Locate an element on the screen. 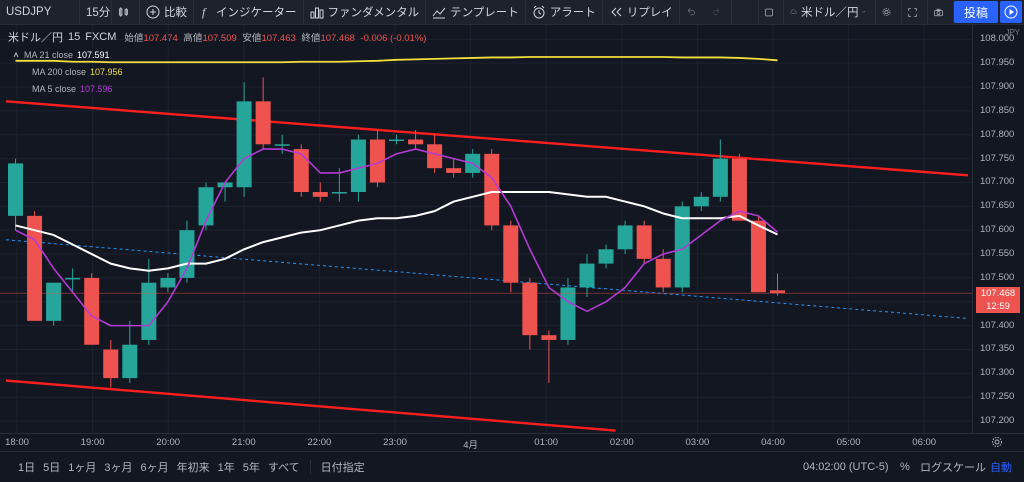 The height and width of the screenshot is (482, 1024). legend-interval: 15 is located at coordinates (74, 36).